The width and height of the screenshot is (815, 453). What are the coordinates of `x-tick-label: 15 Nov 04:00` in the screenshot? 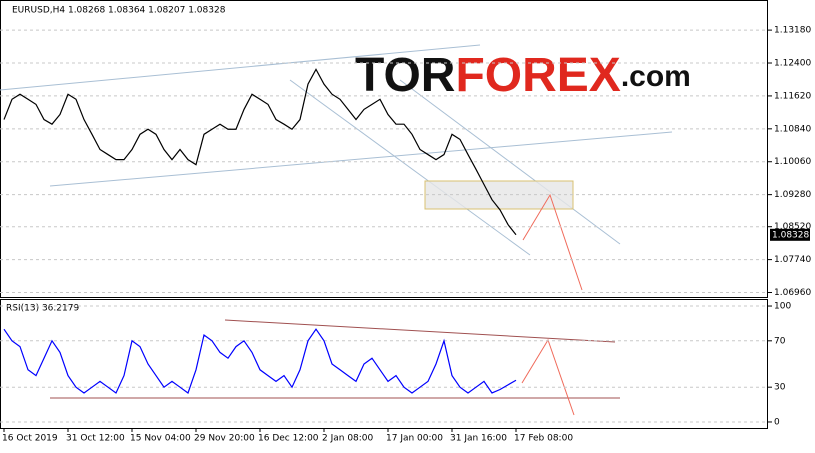 It's located at (160, 439).